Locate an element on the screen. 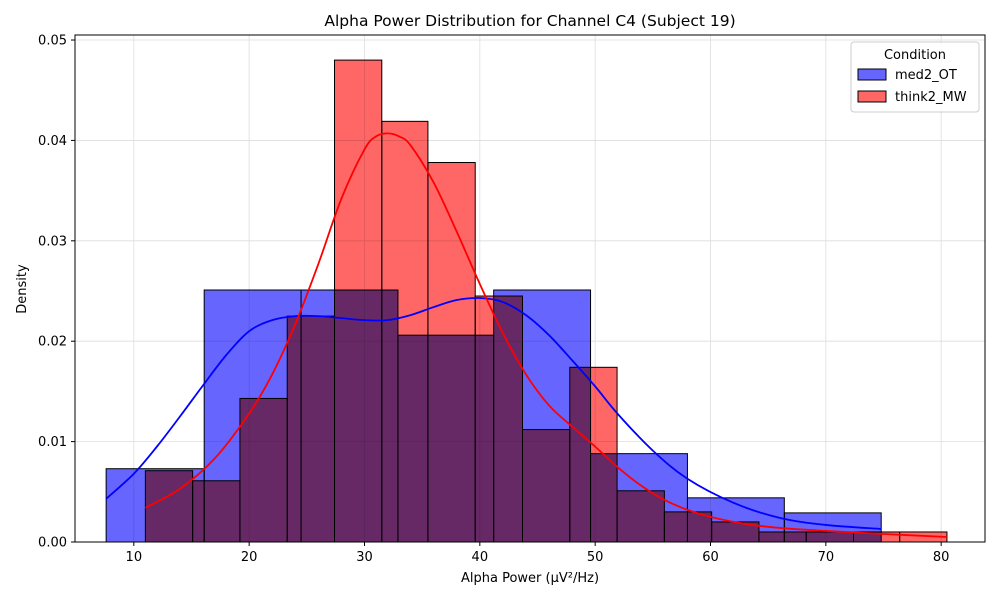 The width and height of the screenshot is (1000, 600). y-axis-ticks: 0.00 0.01 0.02 0.03 0.04 0.05 is located at coordinates (56, 292).